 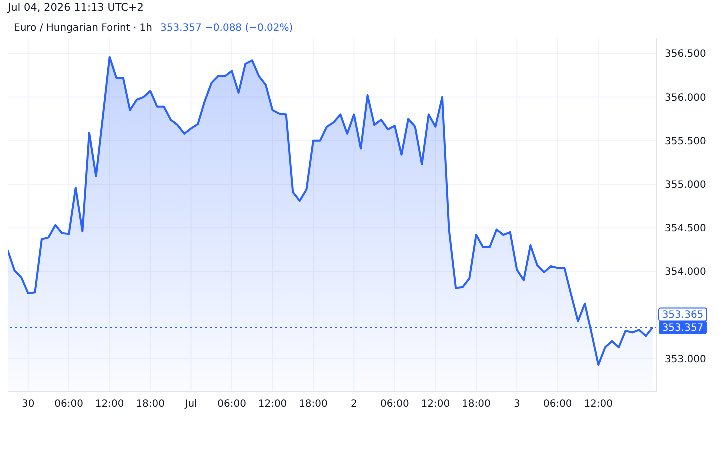 What do you see at coordinates (83, 28) in the screenshot?
I see `chart-title: Euro / Hungarian Forint · 1h` at bounding box center [83, 28].